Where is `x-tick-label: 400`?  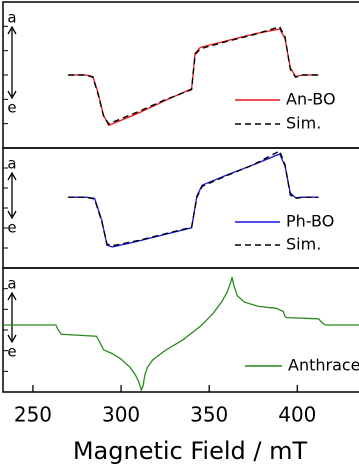
x-tick-label: 400 is located at coordinates (297, 415).